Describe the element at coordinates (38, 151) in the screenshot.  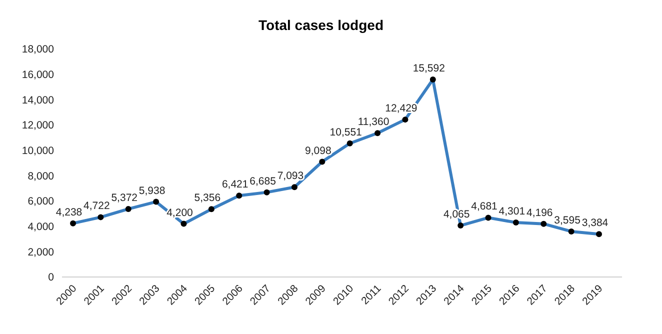
I see `y-tick-label: 10,000` at that location.